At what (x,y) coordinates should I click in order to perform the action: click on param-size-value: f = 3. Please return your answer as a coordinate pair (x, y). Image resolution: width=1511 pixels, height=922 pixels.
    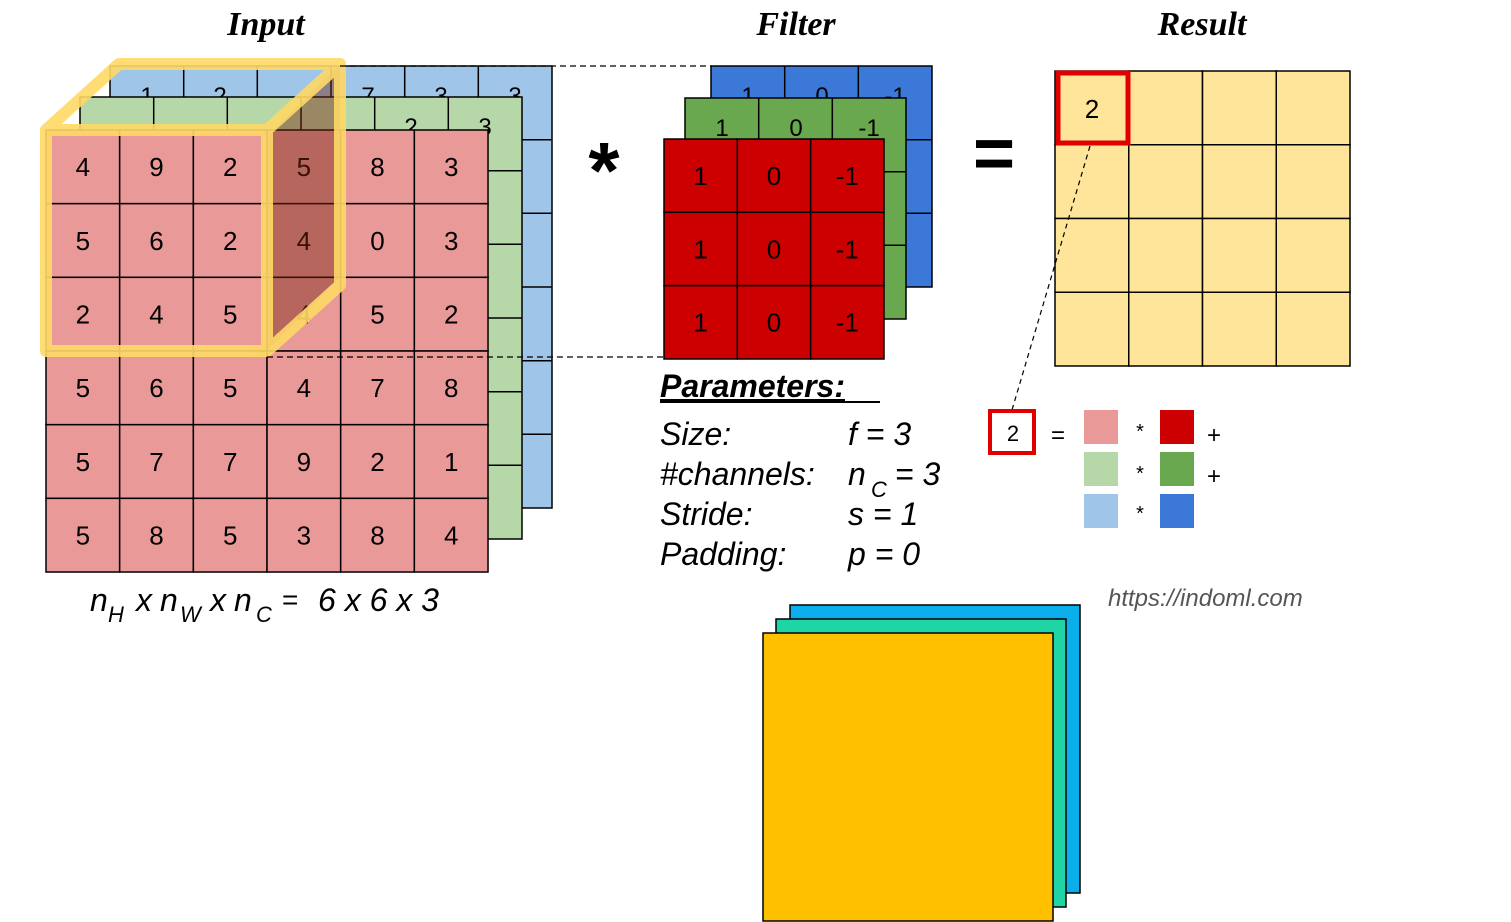
    Looking at the image, I should click on (879, 434).